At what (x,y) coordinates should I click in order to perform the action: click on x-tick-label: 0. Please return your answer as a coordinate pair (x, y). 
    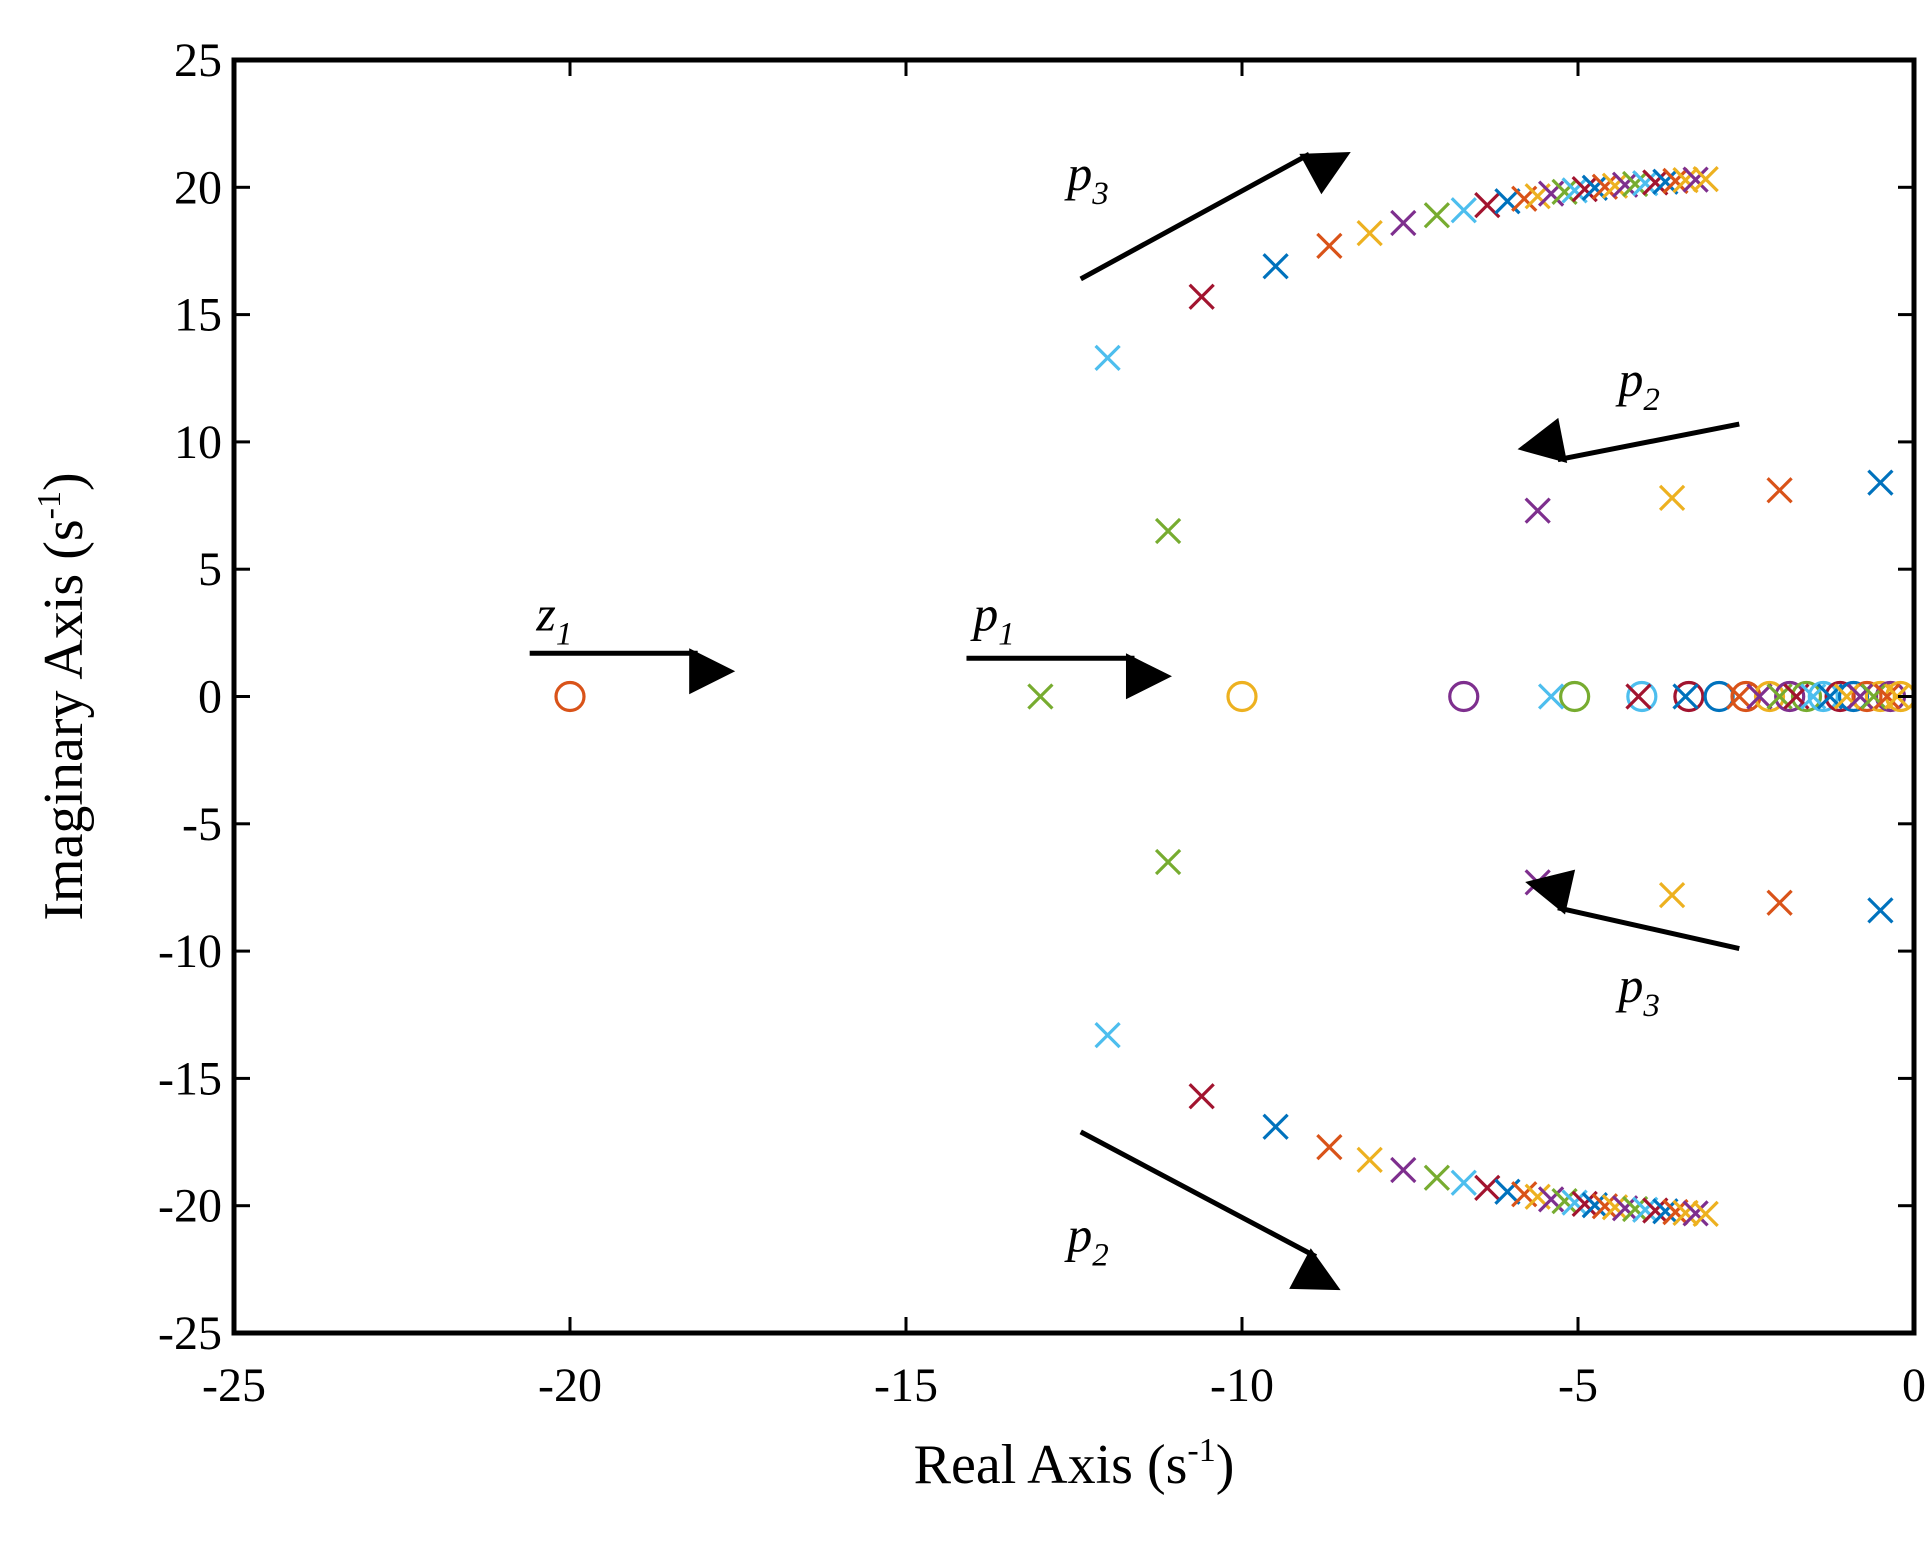
    Looking at the image, I should click on (1914, 1385).